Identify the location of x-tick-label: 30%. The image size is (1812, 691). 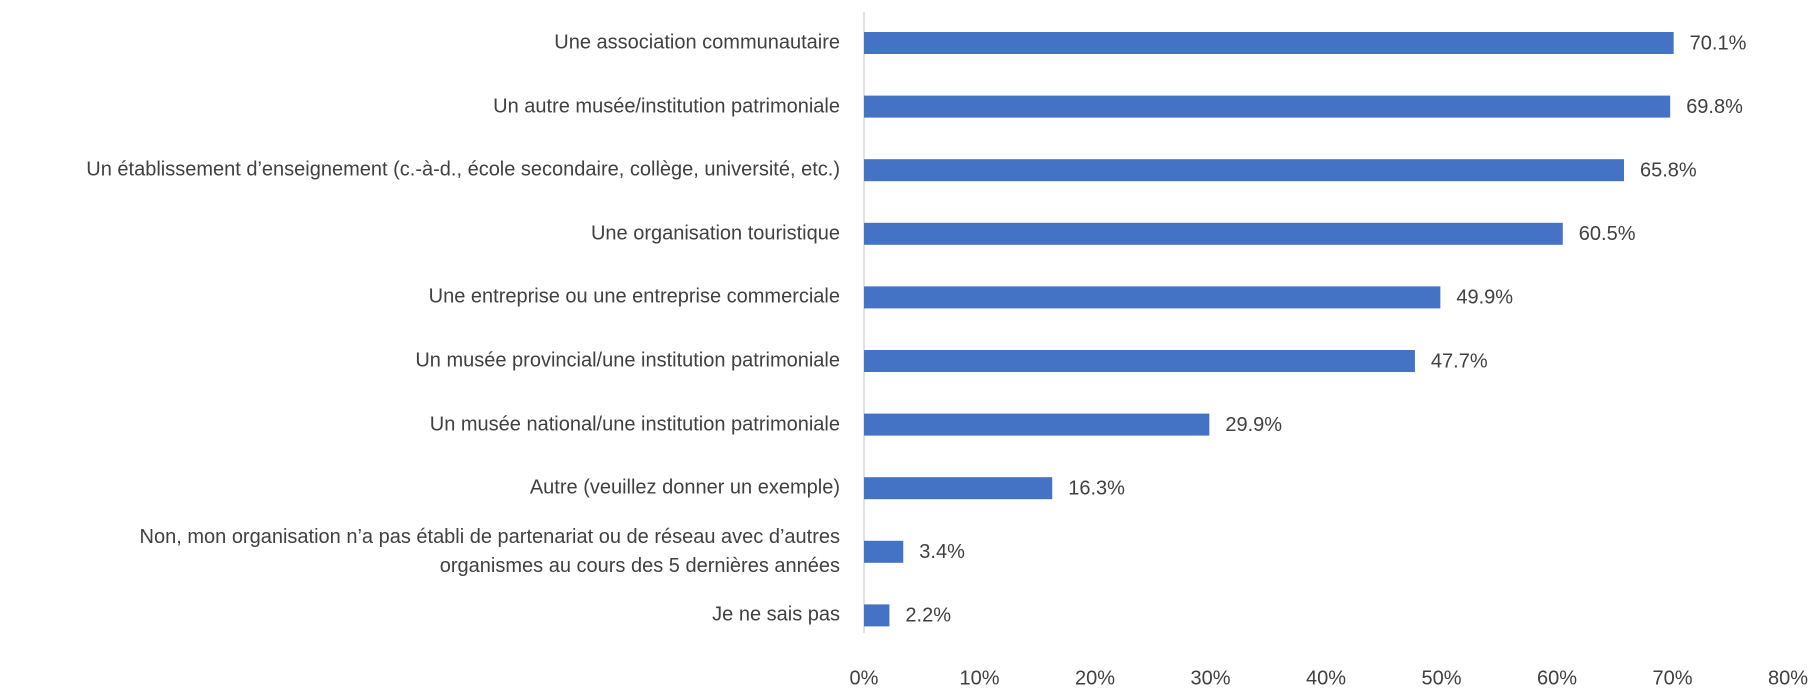
(1210, 678).